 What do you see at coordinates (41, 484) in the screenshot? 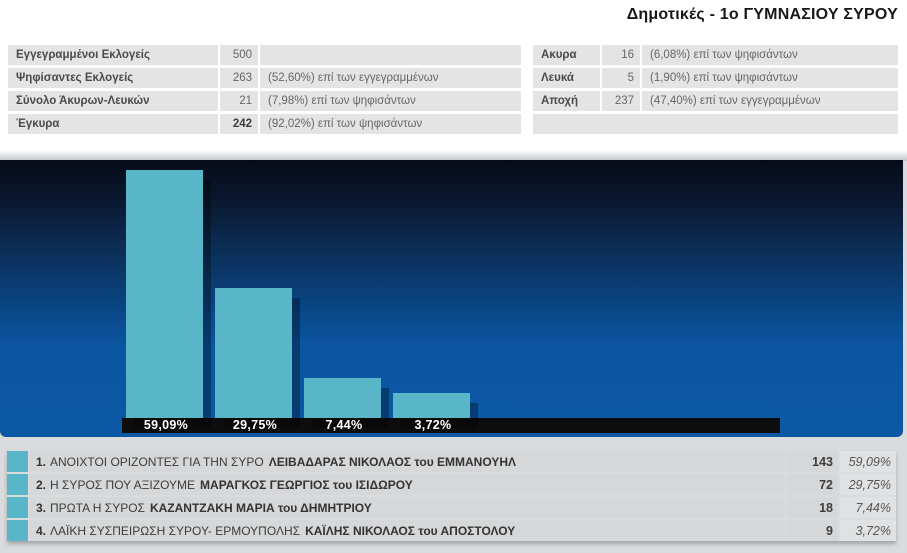
I see `result-rank: 2.` at bounding box center [41, 484].